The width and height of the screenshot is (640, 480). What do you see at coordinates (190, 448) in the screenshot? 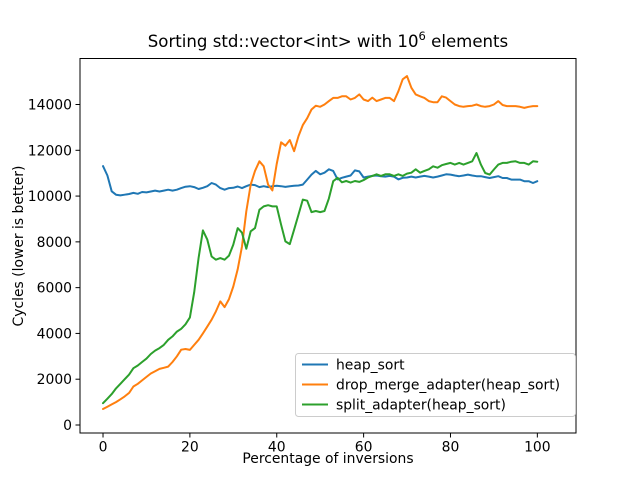
I see `x-tick-label: 20` at bounding box center [190, 448].